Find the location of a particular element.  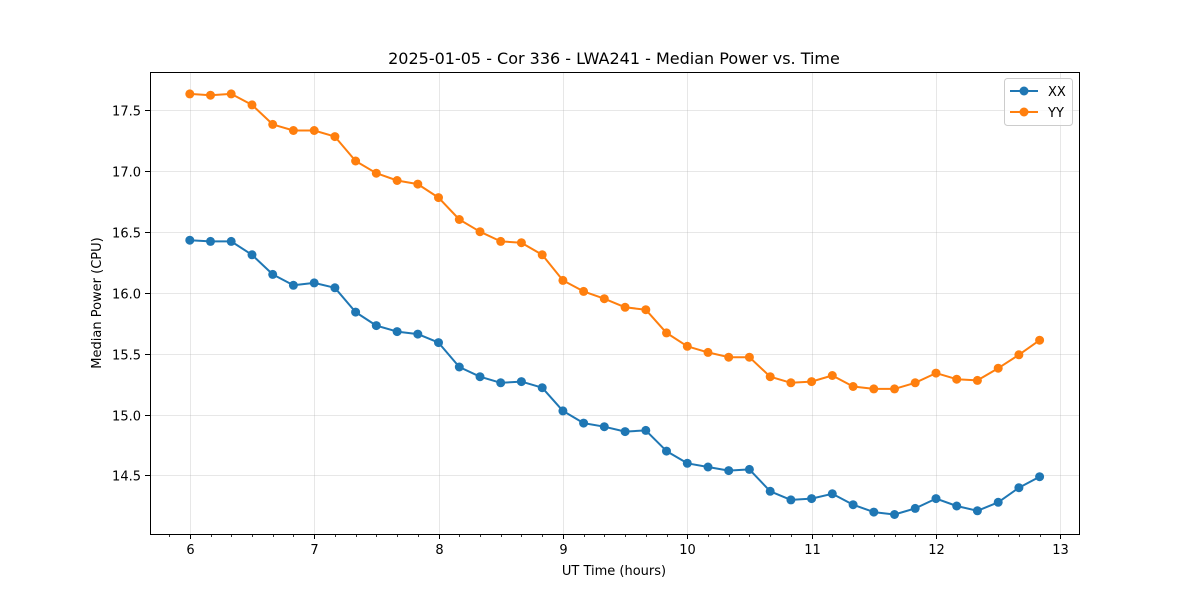

y-tick-label: 17.0 is located at coordinates (126, 173).